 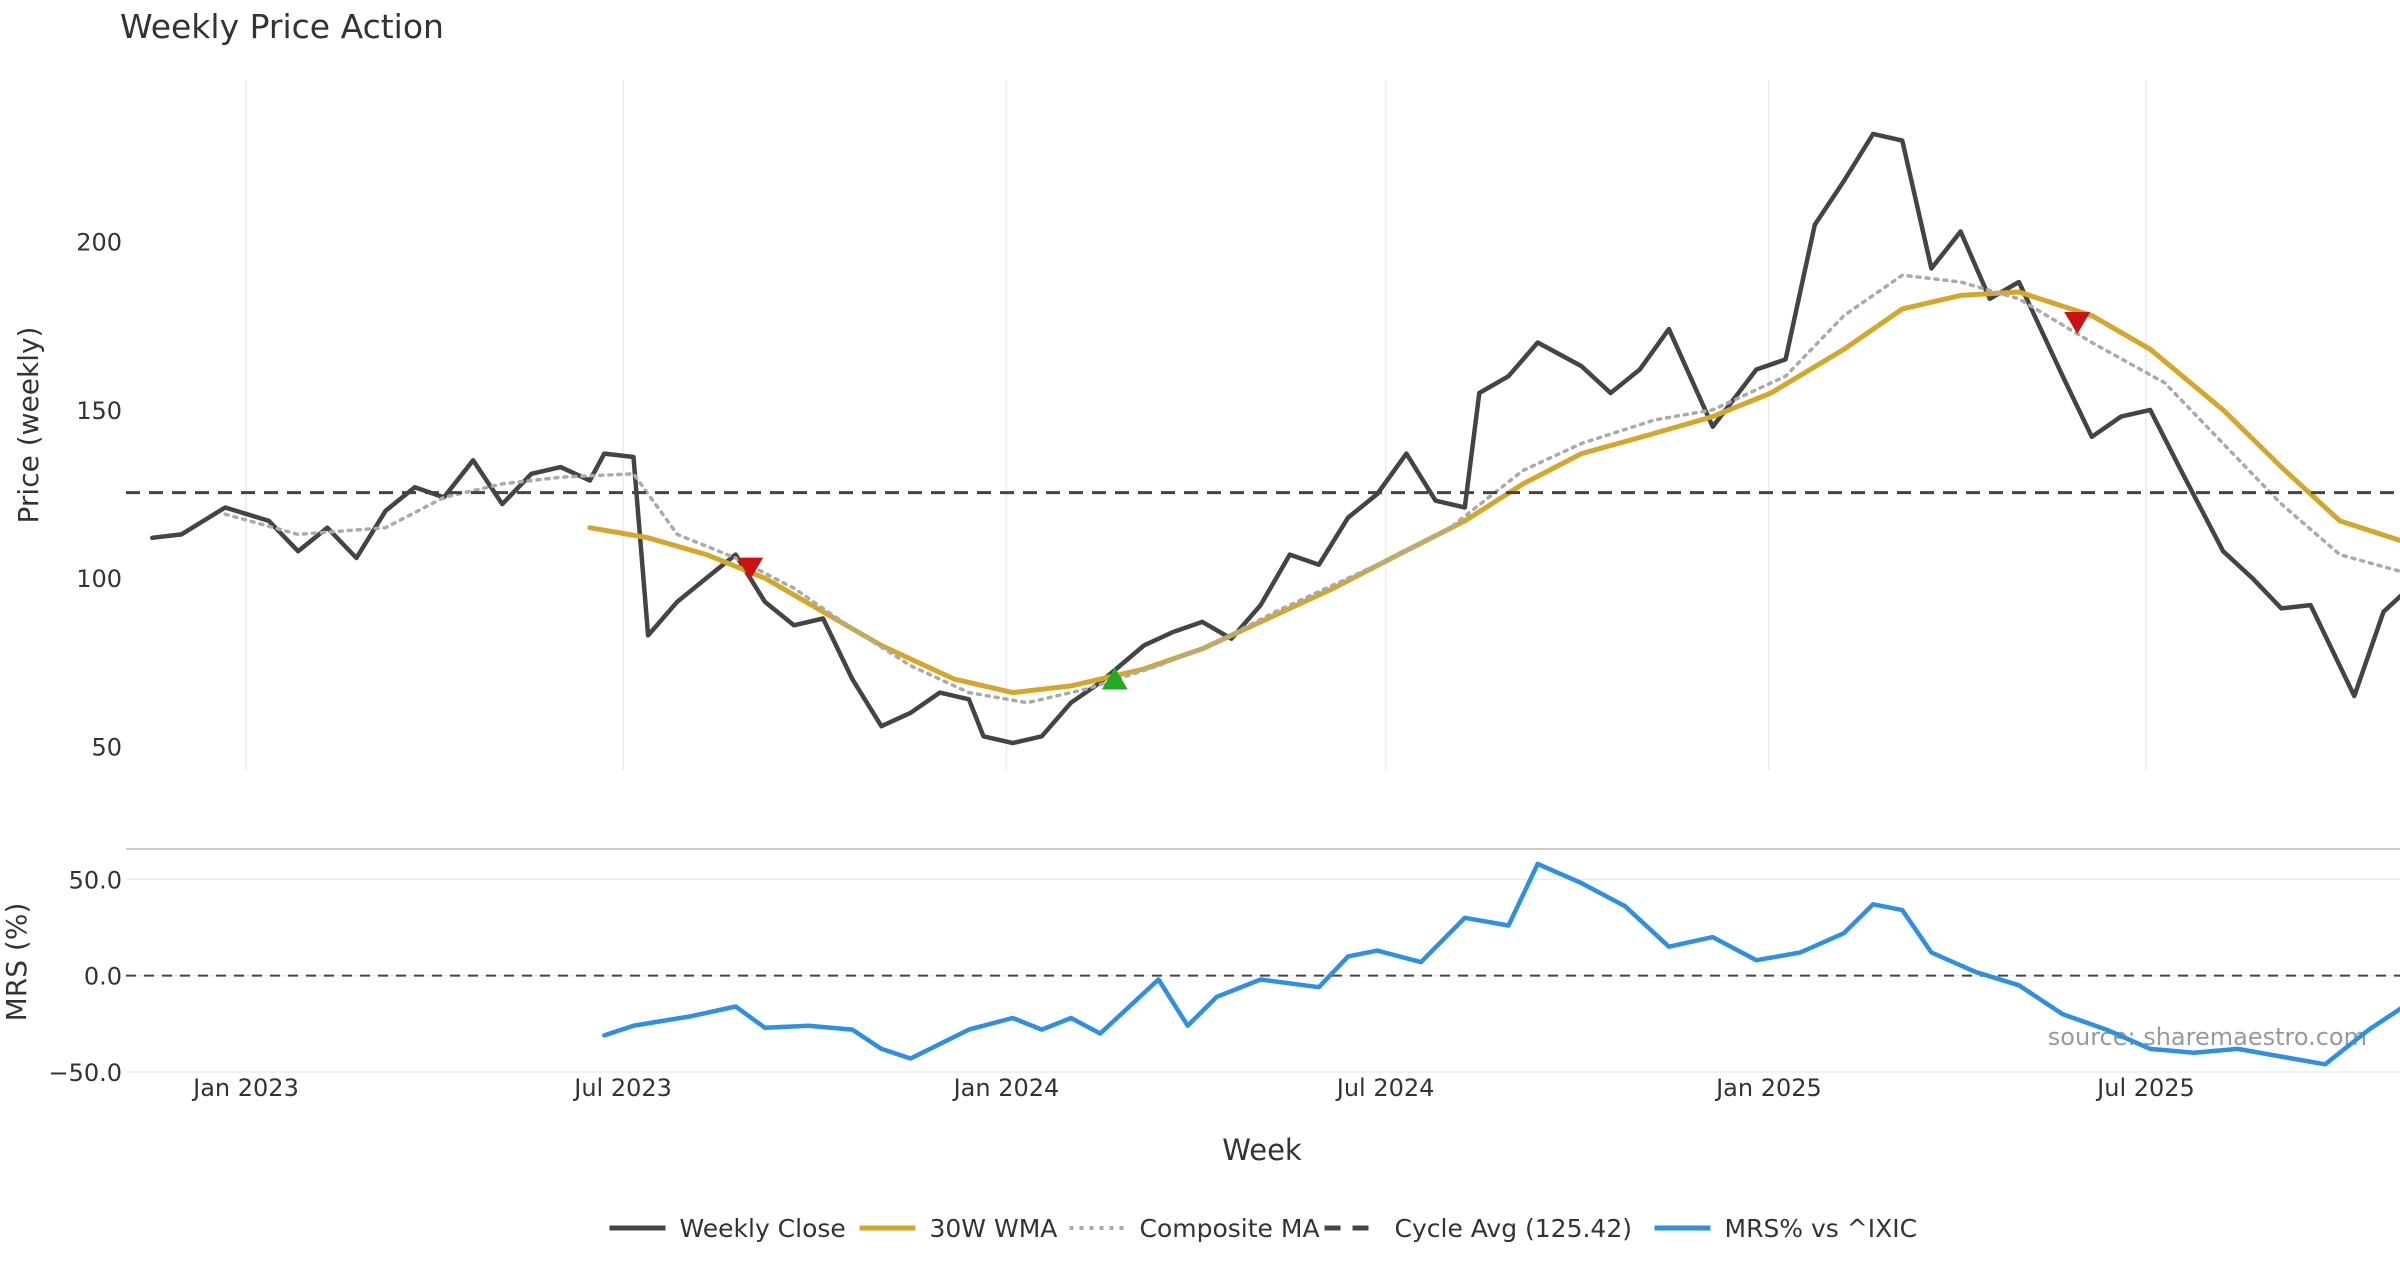 What do you see at coordinates (103, 977) in the screenshot?
I see `mrs-ytick-1: 0.0` at bounding box center [103, 977].